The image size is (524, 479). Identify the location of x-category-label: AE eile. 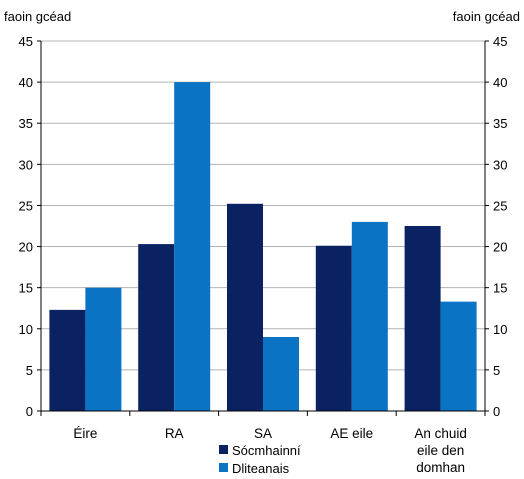
(351, 433).